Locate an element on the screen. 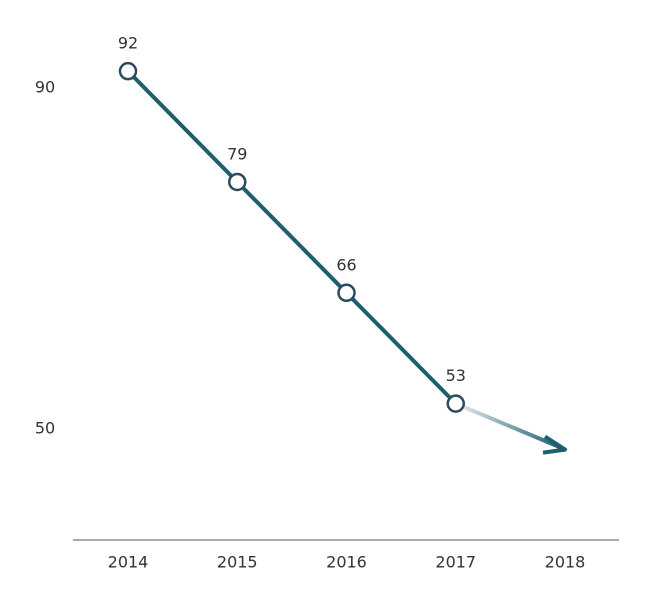  x-tick-label: 2015 is located at coordinates (237, 562).